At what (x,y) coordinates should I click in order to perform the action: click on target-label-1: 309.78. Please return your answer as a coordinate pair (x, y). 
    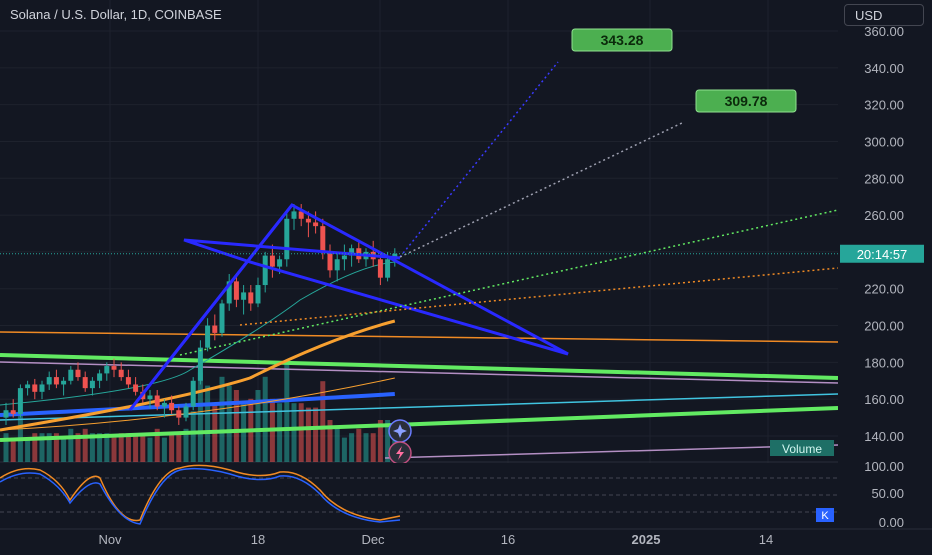
    Looking at the image, I should click on (746, 101).